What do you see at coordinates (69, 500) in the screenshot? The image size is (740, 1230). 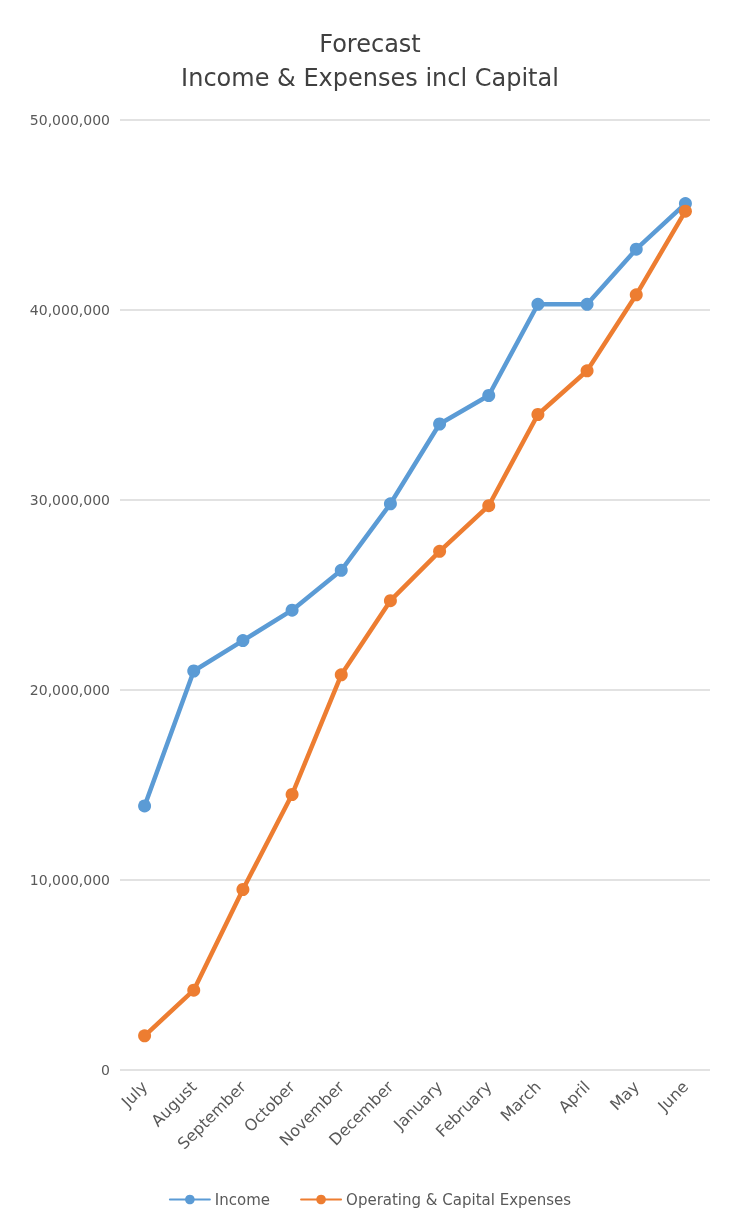 I see `y-tick-label: 30,000,000` at bounding box center [69, 500].